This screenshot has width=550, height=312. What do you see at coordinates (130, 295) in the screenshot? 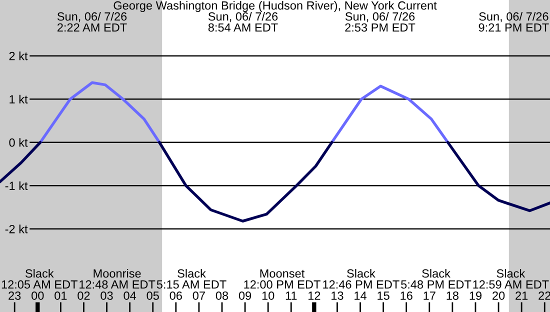
I see `x-tick-label: 04` at bounding box center [130, 295].